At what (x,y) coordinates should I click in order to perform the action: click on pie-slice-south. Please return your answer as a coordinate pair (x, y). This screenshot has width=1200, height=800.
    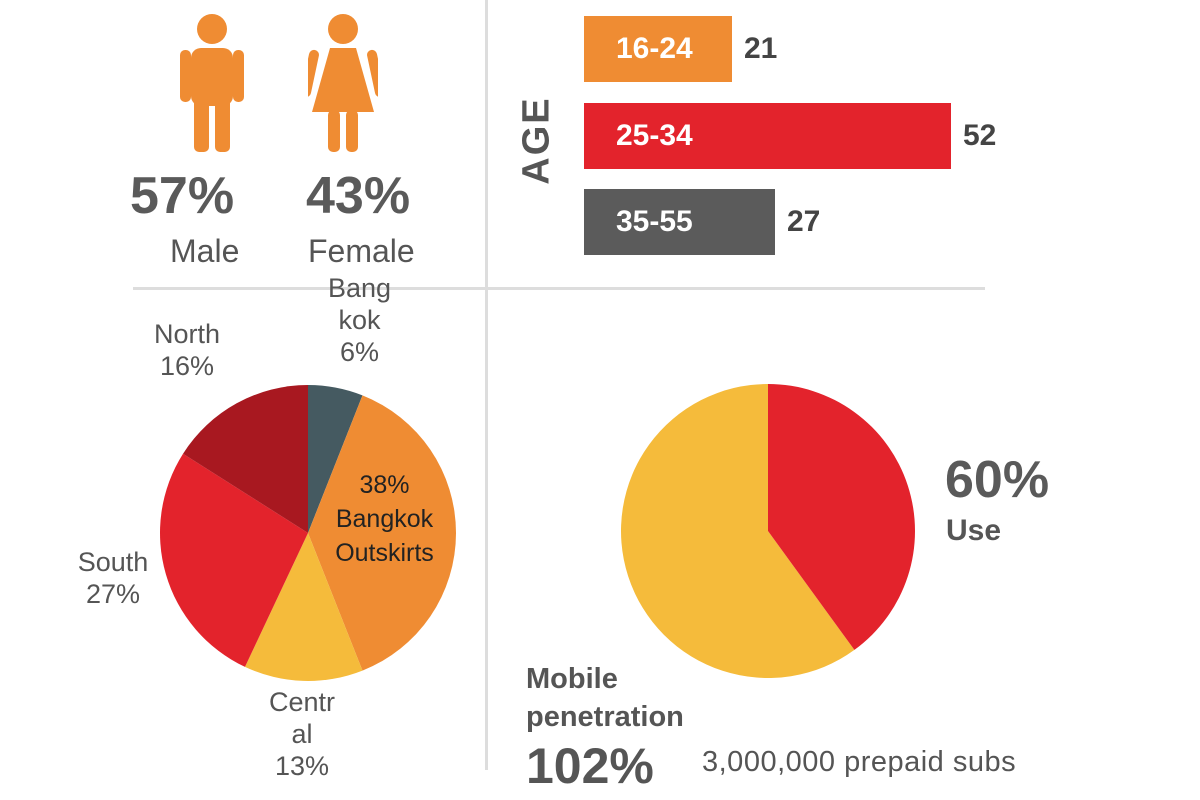
    Looking at the image, I should click on (234, 560).